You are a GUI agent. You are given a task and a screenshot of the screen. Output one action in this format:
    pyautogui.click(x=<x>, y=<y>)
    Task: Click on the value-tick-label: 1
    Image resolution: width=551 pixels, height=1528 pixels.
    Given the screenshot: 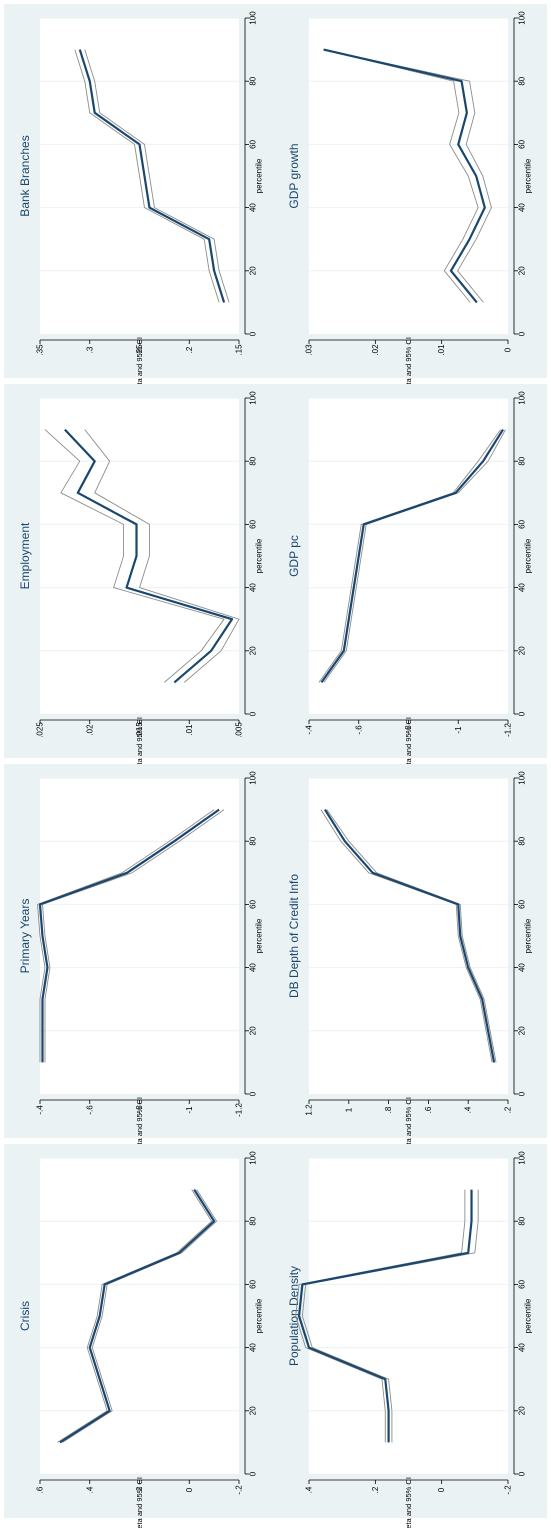 What is the action you would take?
    pyautogui.click(x=348, y=1109)
    